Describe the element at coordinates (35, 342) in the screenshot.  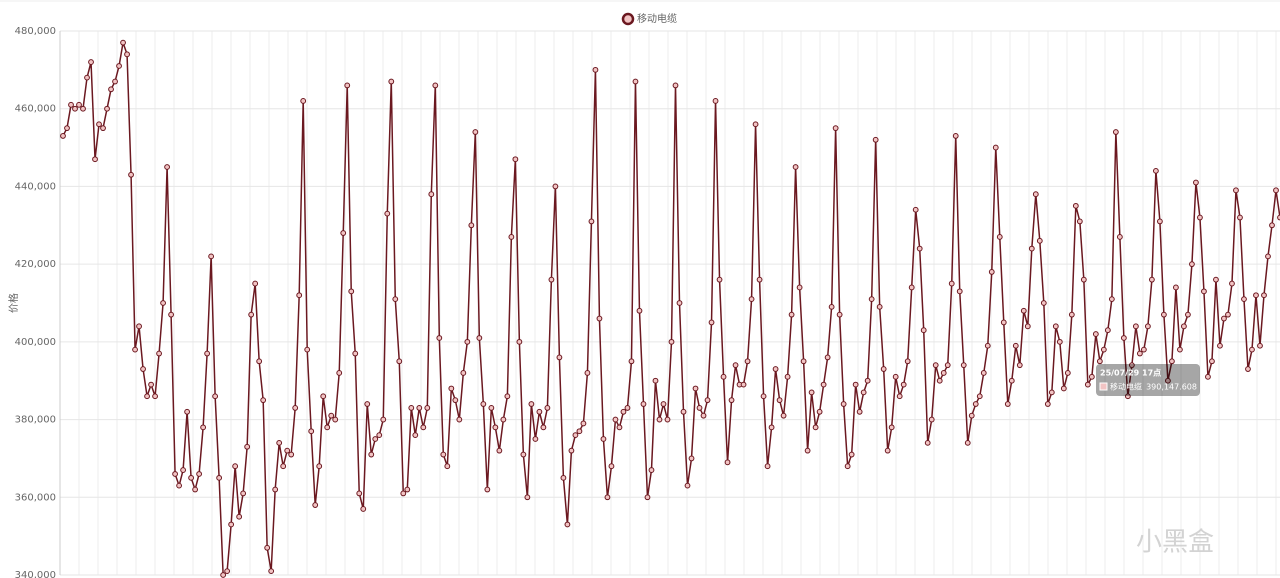
I see `y-tick-label: 400,000` at that location.